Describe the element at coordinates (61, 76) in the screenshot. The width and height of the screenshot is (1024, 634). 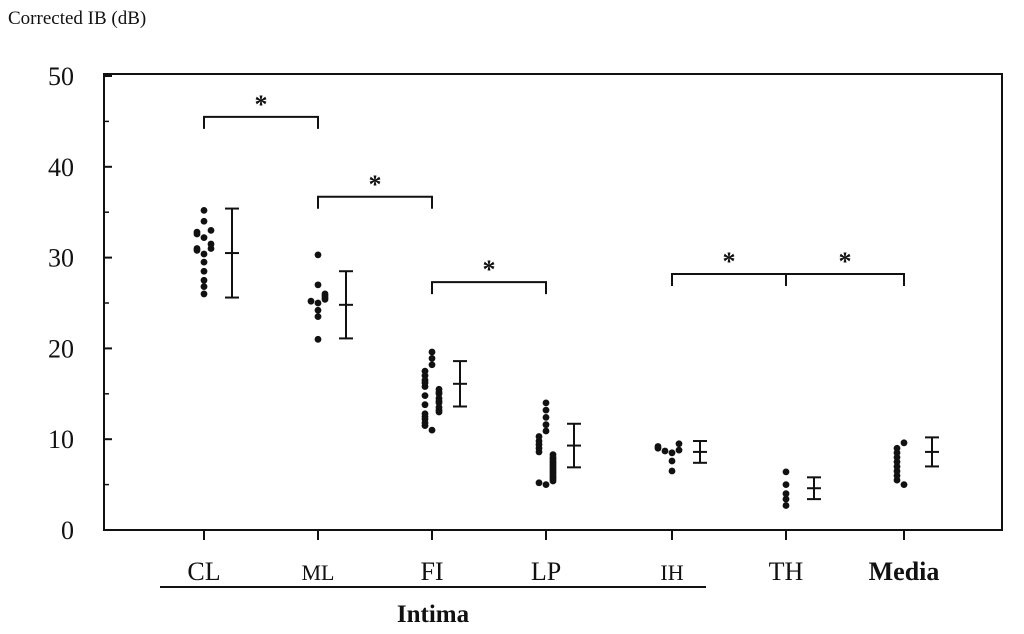
I see `y-tick-label: 50` at that location.